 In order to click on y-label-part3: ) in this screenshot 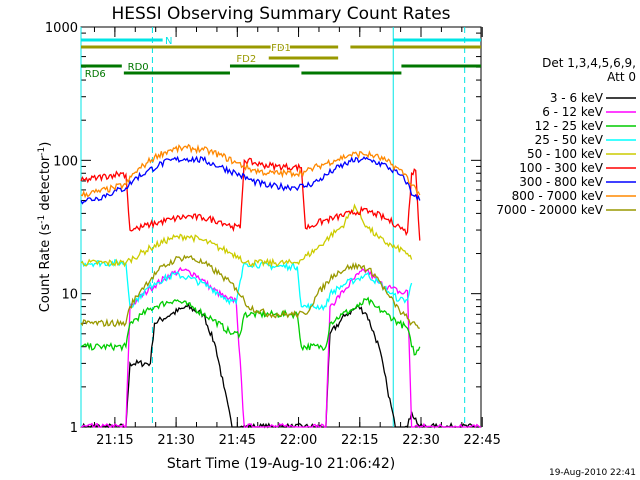, I will do `click(45, 144)`.